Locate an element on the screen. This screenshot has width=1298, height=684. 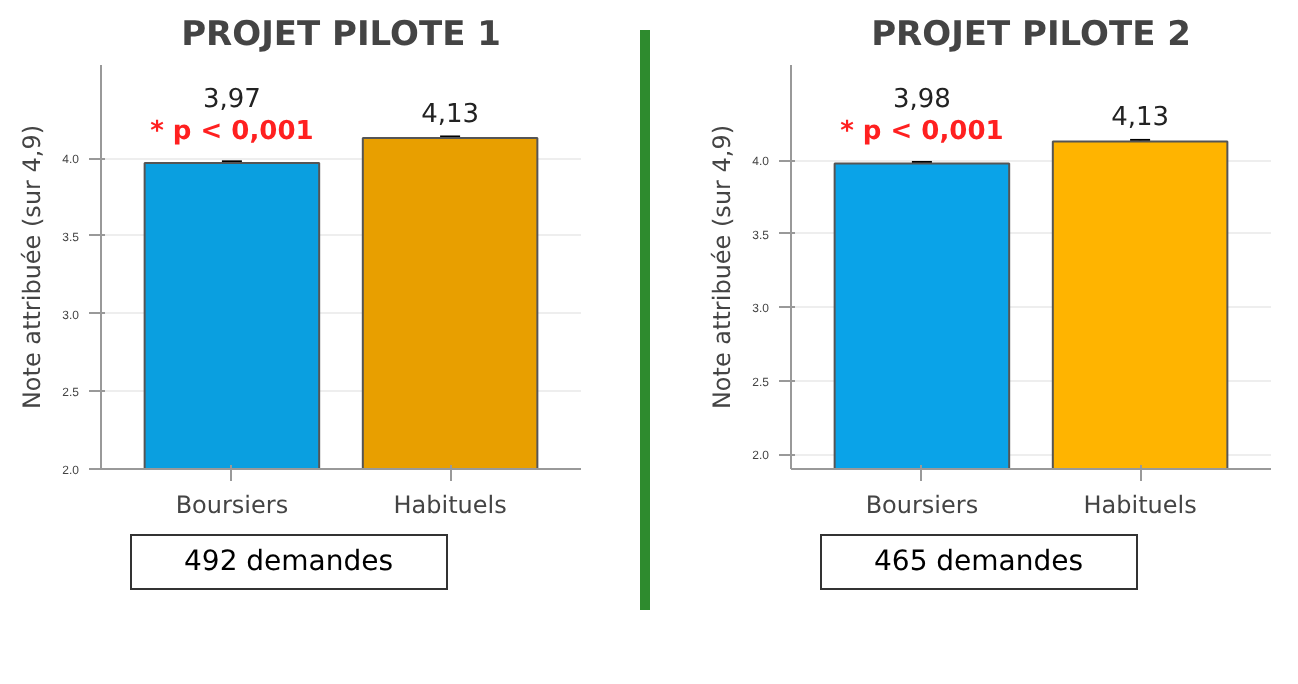
chart-title: PROJET PILOTE 2 is located at coordinates (1031, 35).